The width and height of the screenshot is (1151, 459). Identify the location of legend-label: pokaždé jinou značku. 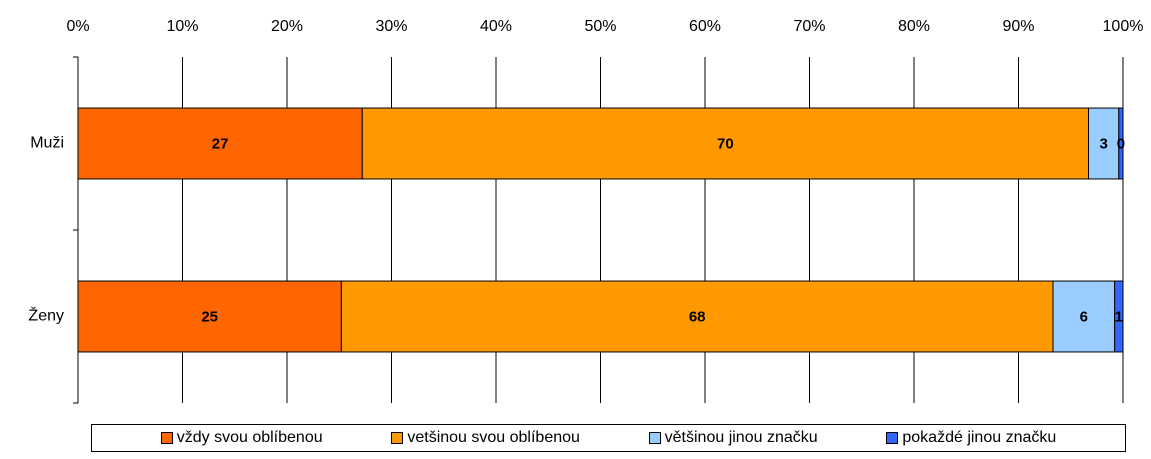
(979, 437).